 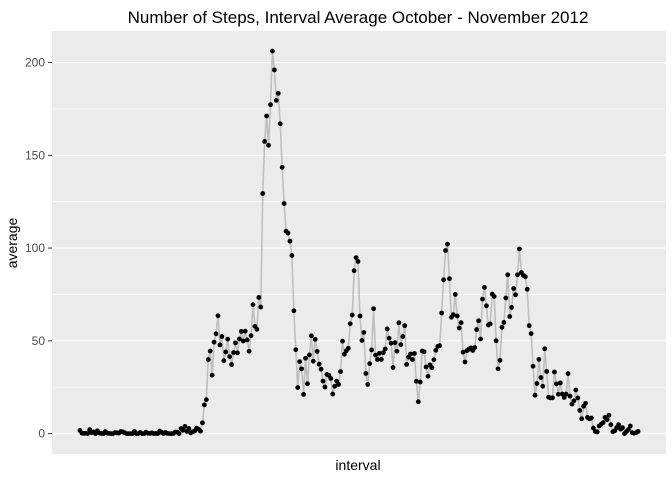 I want to click on y-tick-label: 100, so click(x=35, y=248).